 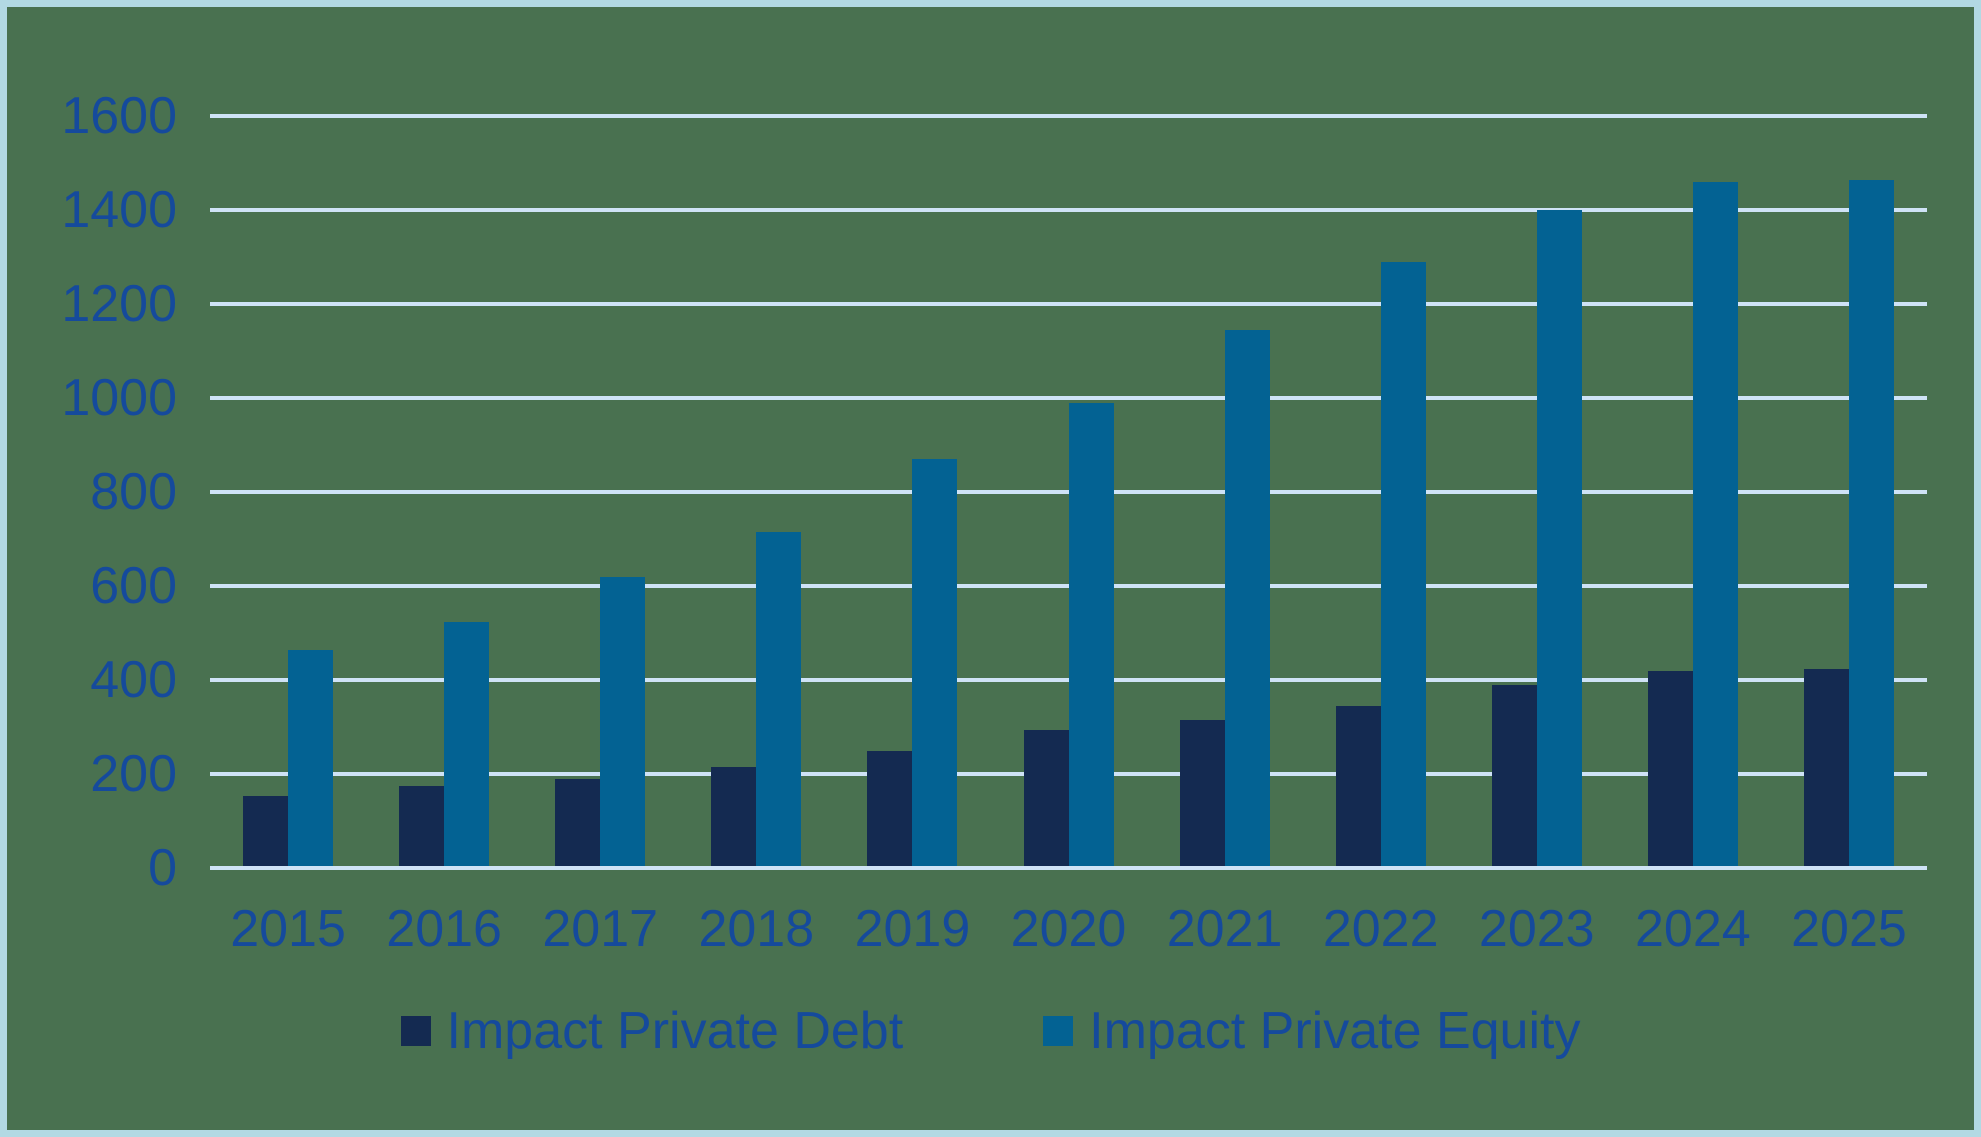 What do you see at coordinates (1224, 929) in the screenshot?
I see `x-axis-tick-label: 2021` at bounding box center [1224, 929].